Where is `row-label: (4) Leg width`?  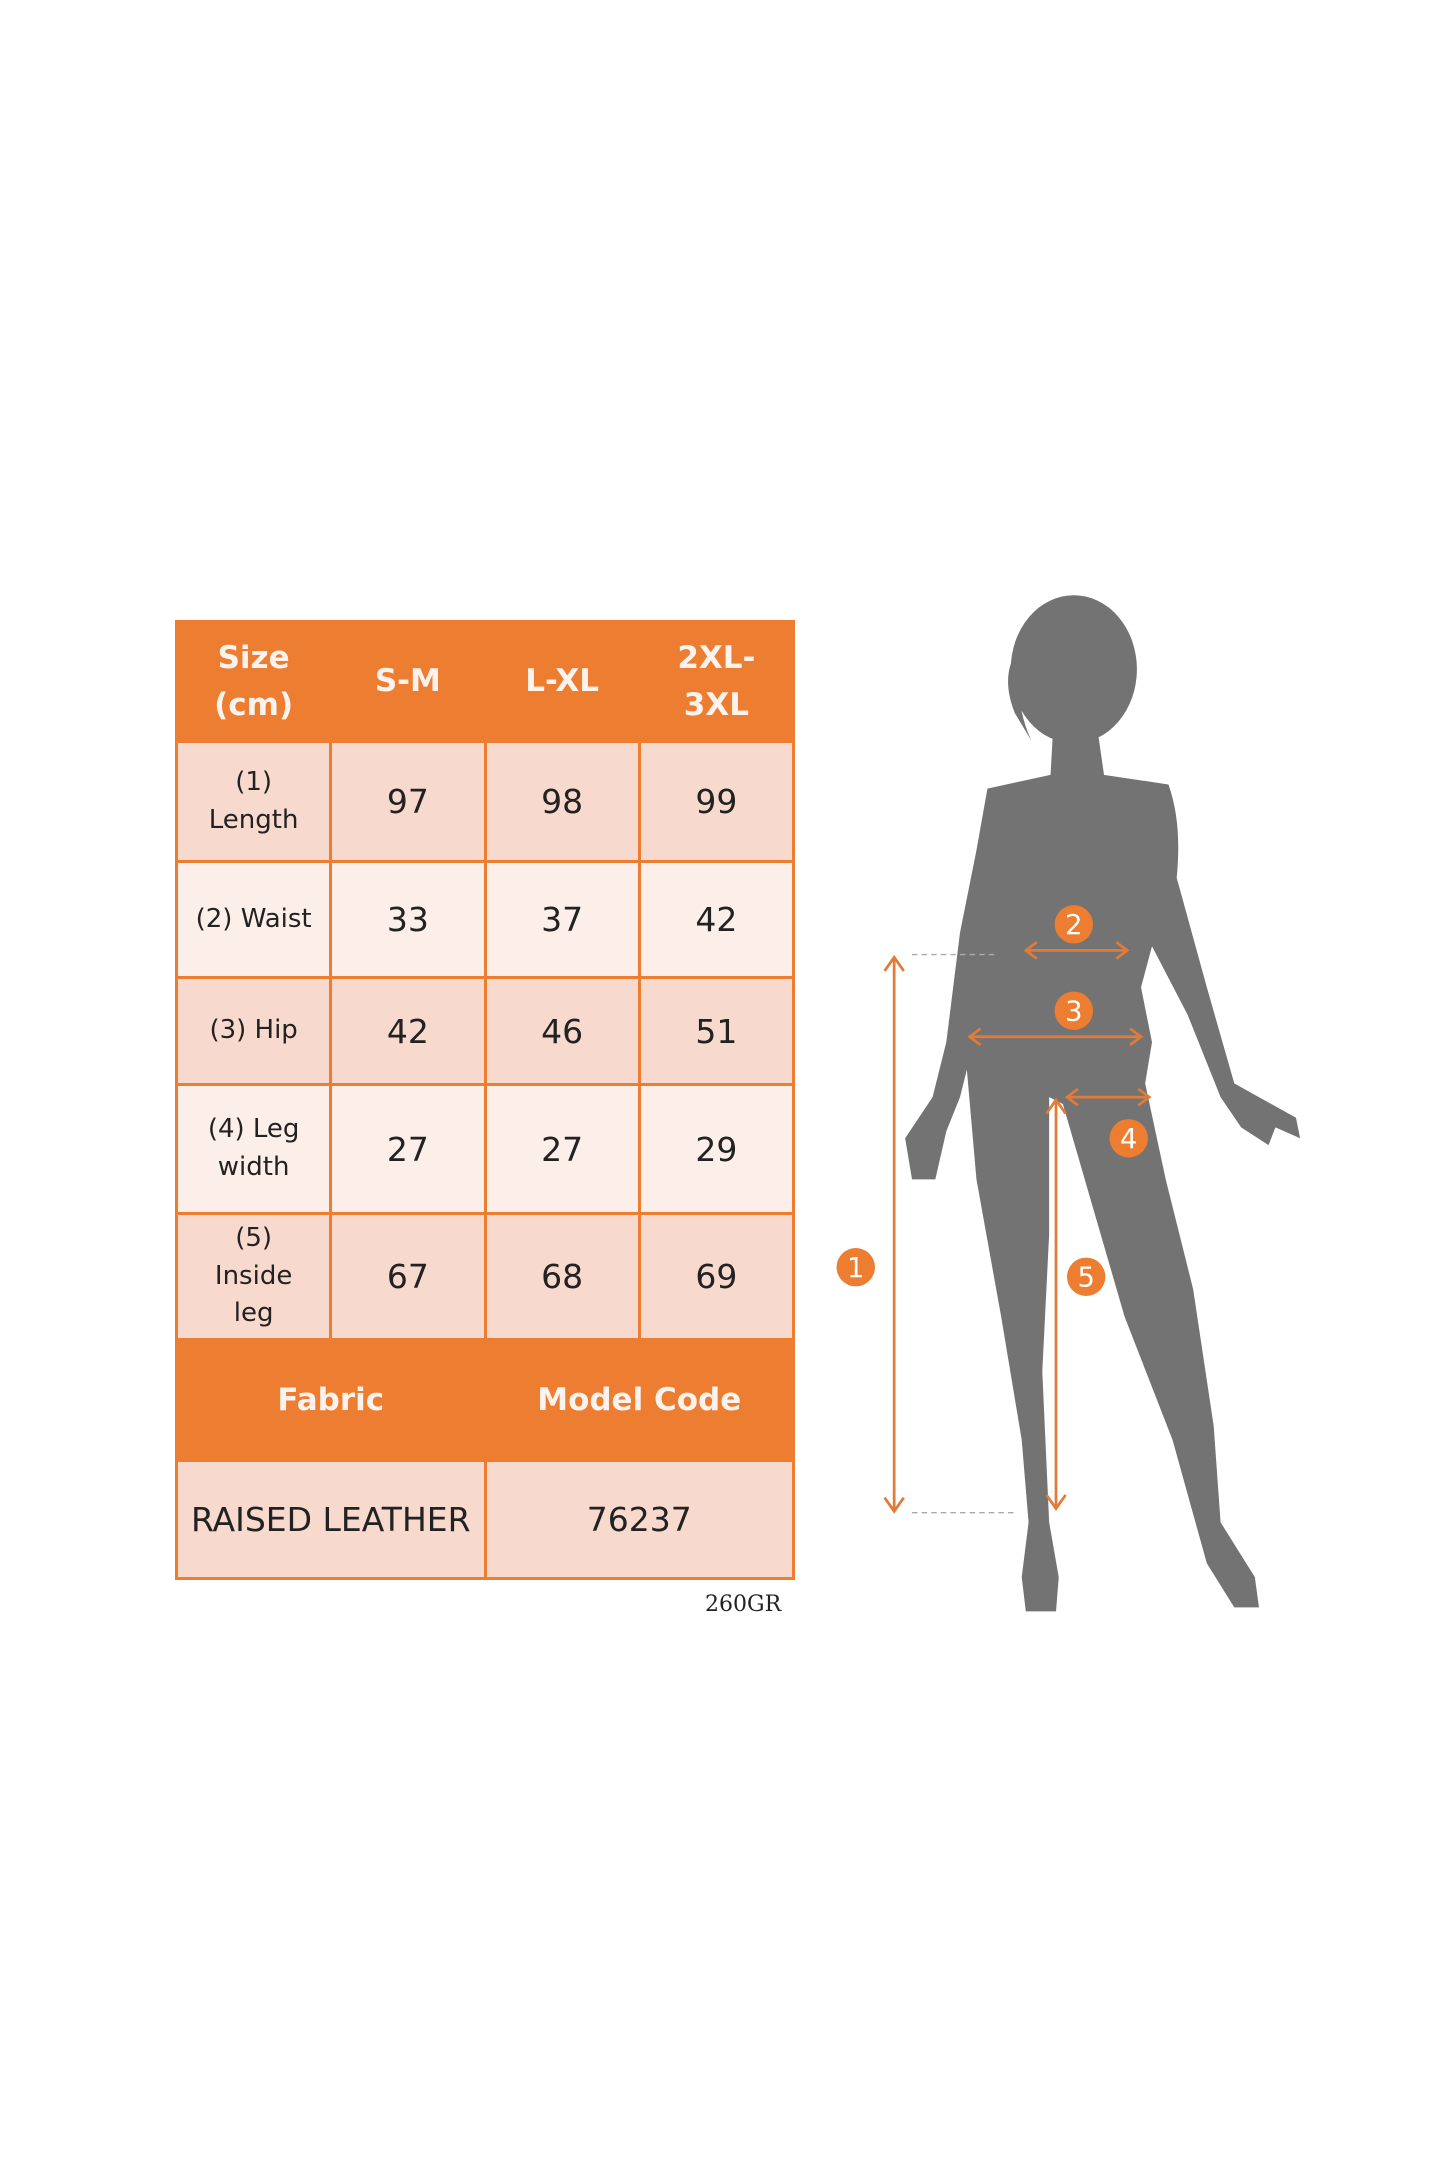 row-label: (4) Leg width is located at coordinates (253, 1149).